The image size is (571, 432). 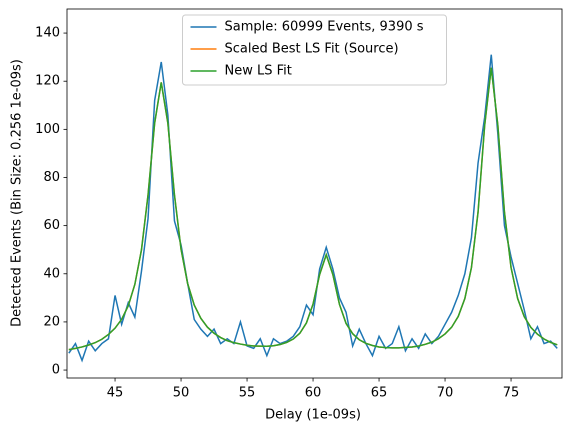 I want to click on x-tick-label: 65, so click(x=379, y=393).